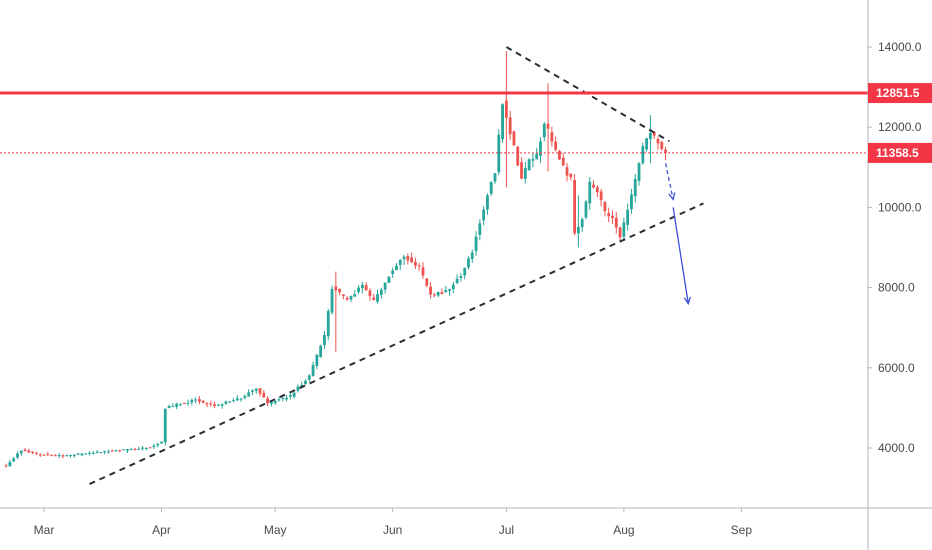 This screenshot has width=932, height=550. What do you see at coordinates (900, 207) in the screenshot?
I see `price-tick-label: 10000.0` at bounding box center [900, 207].